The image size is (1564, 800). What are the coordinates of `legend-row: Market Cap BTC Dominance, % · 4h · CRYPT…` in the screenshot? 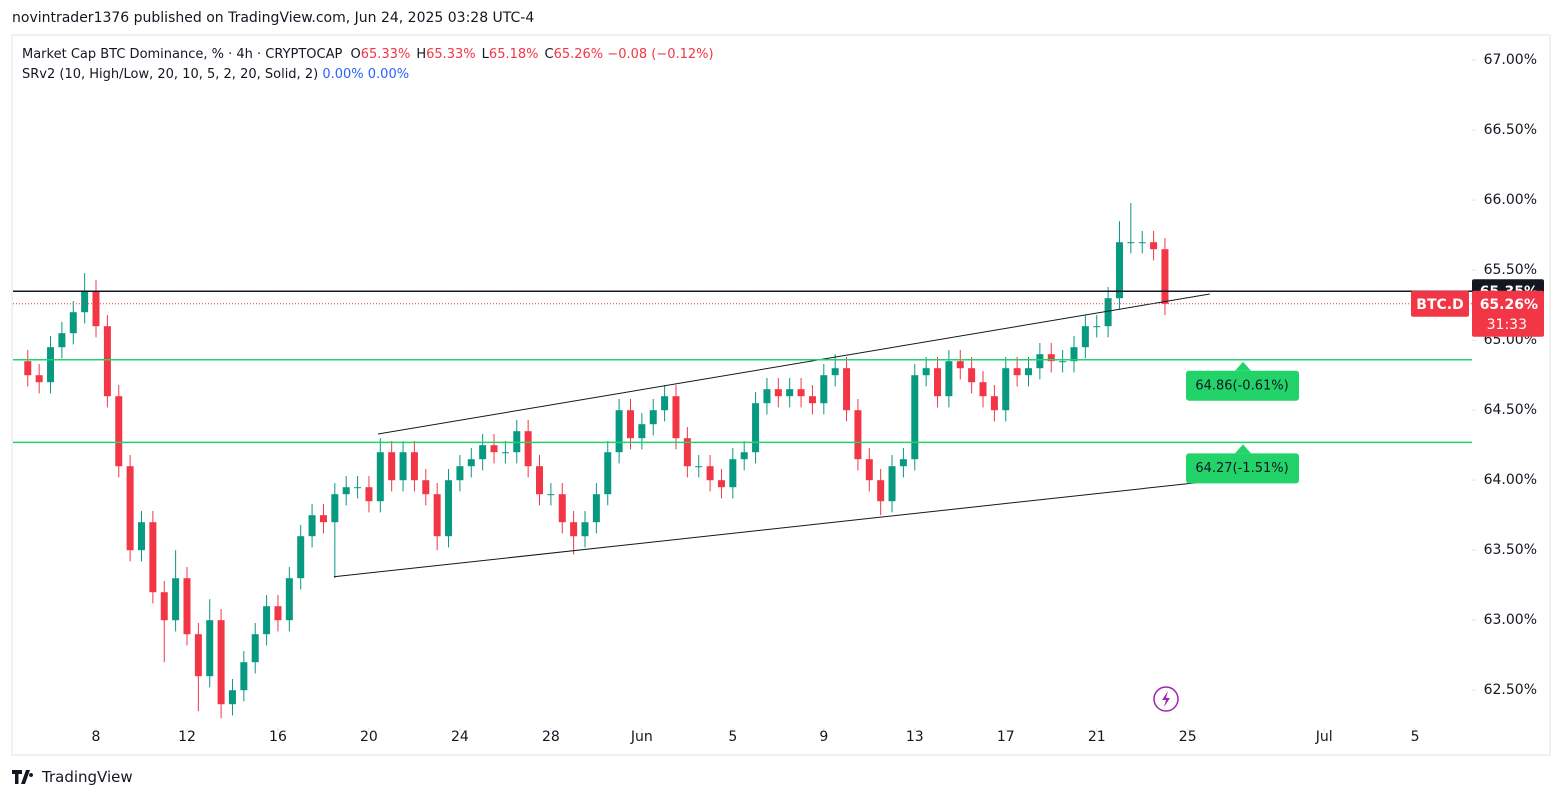 It's located at (368, 55).